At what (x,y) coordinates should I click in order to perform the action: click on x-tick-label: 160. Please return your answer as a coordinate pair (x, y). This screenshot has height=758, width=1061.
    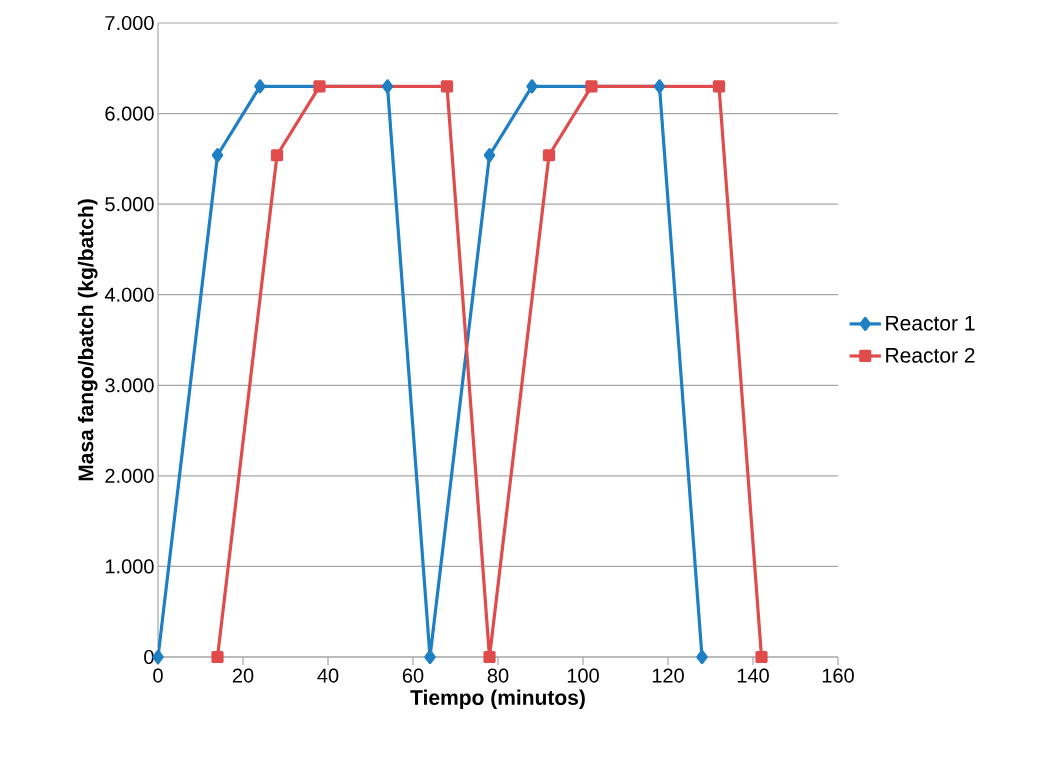
    Looking at the image, I should click on (838, 675).